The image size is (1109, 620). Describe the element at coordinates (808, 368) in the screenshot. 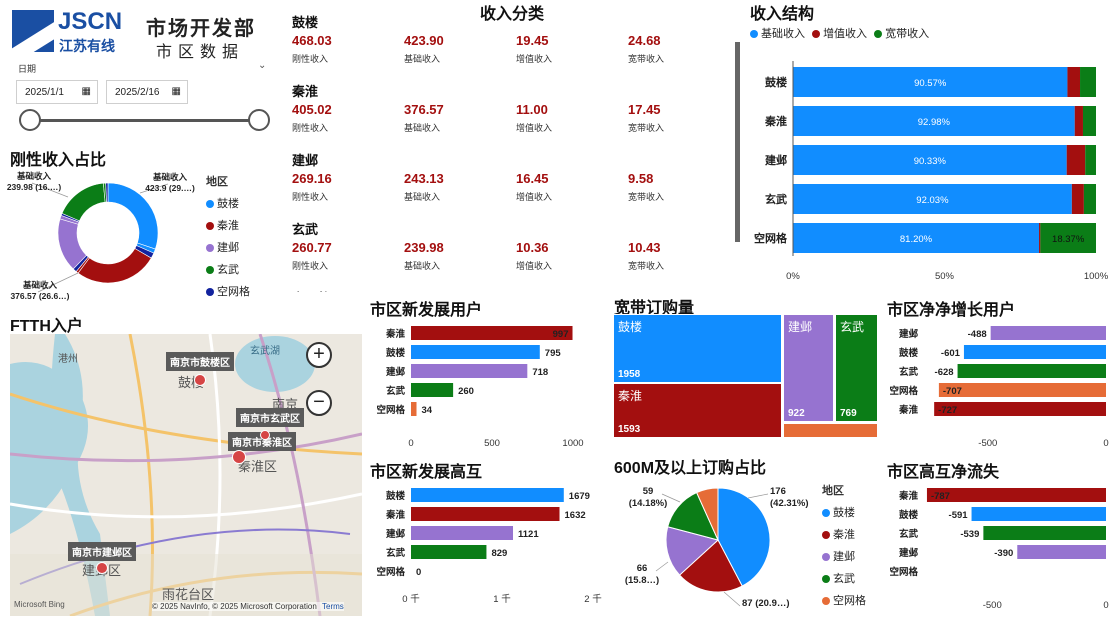

I see `treemap-tile: 建邺 922` at that location.